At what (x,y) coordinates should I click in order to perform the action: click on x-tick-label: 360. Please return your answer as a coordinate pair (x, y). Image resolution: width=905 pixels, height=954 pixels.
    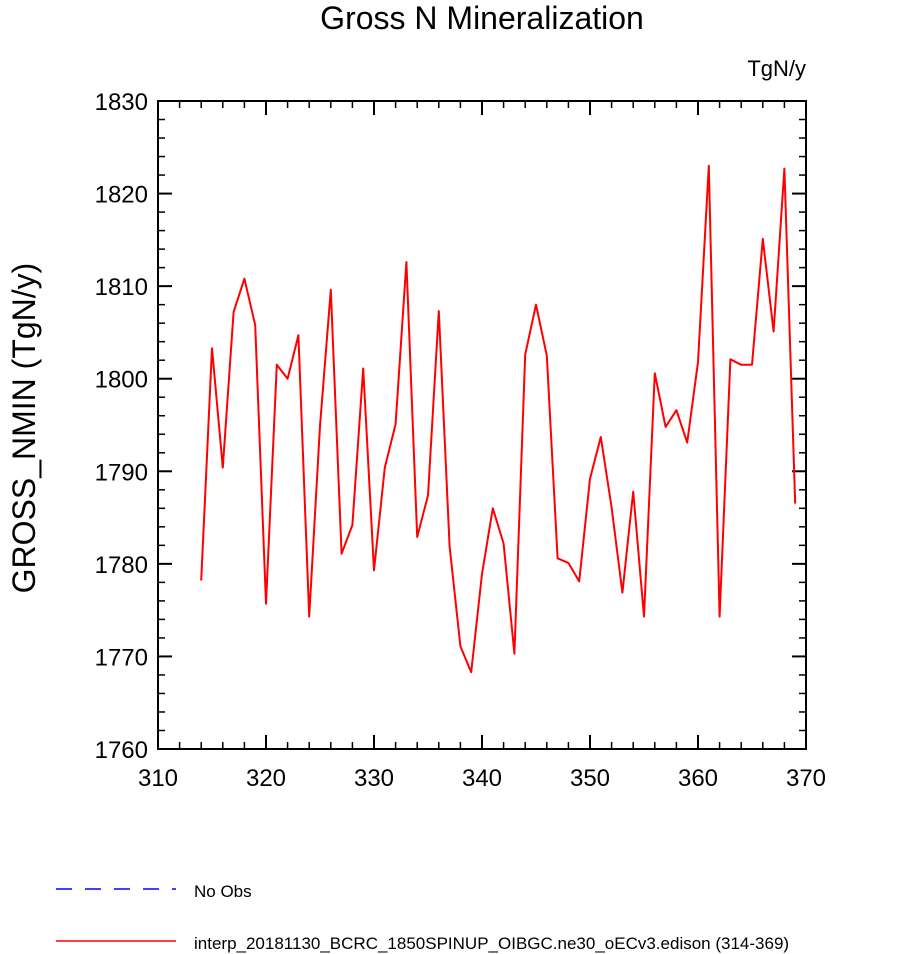
    Looking at the image, I should click on (698, 778).